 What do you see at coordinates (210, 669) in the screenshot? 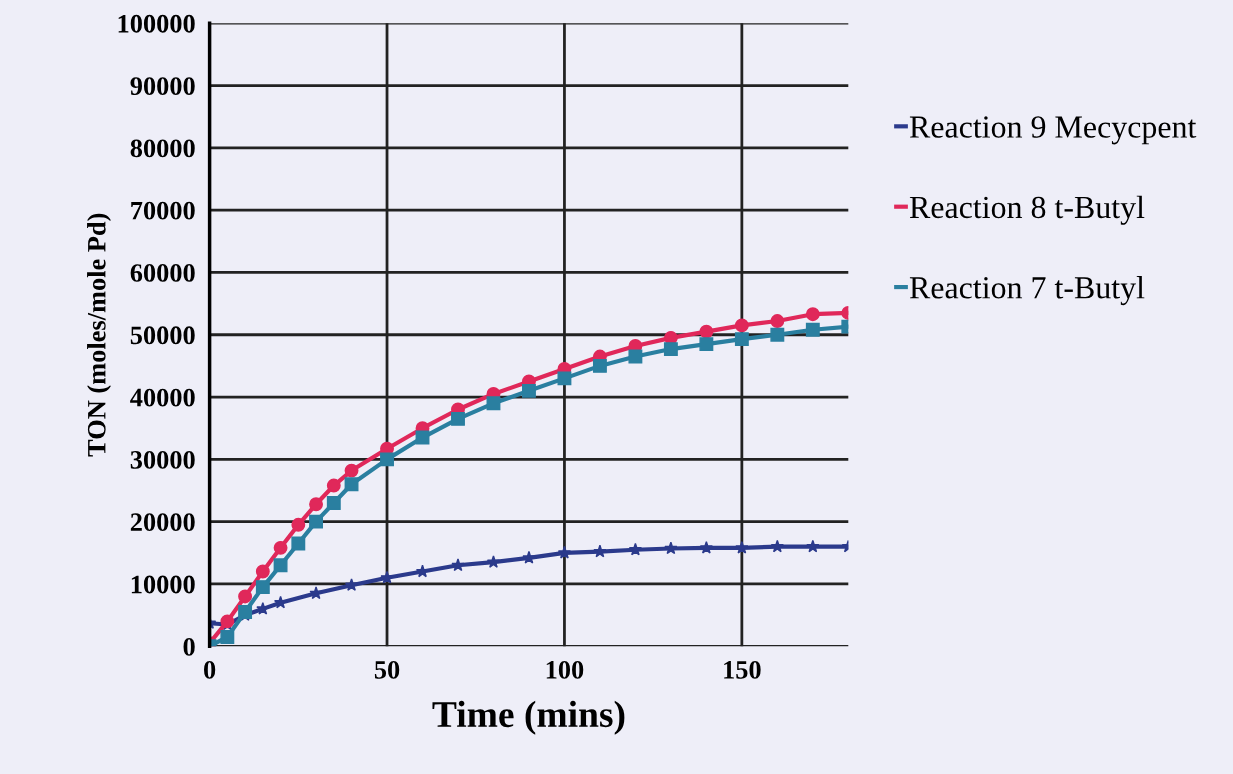
I see `x-tick-label: 0` at bounding box center [210, 669].